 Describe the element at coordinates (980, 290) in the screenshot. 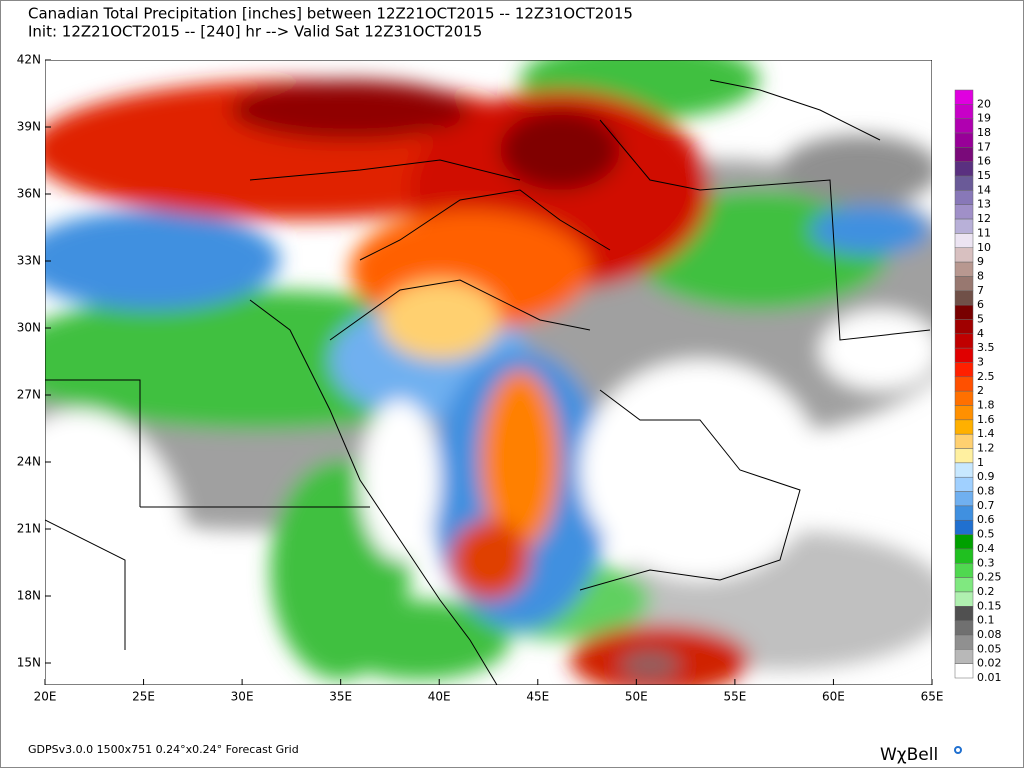

I see `colorbar-label: 7` at that location.